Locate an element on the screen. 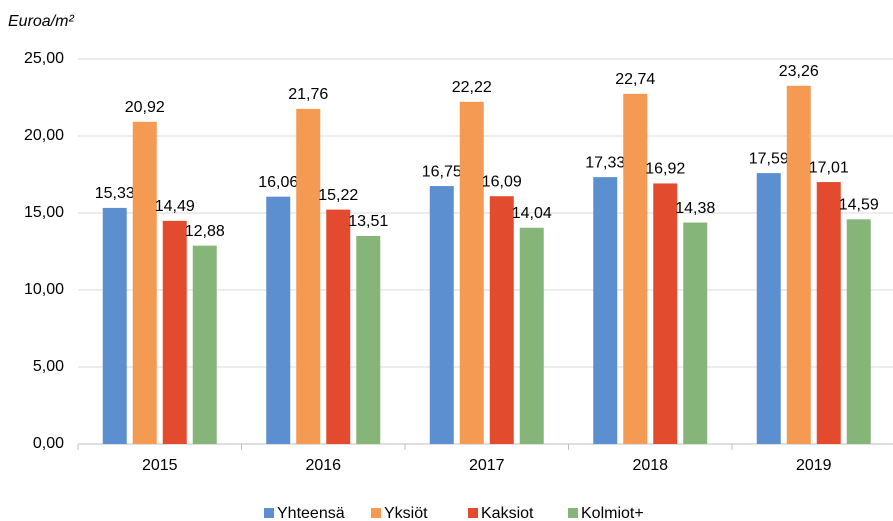 Image resolution: width=893 pixels, height=521 pixels. y-tick-label: 10,00 is located at coordinates (44, 289).